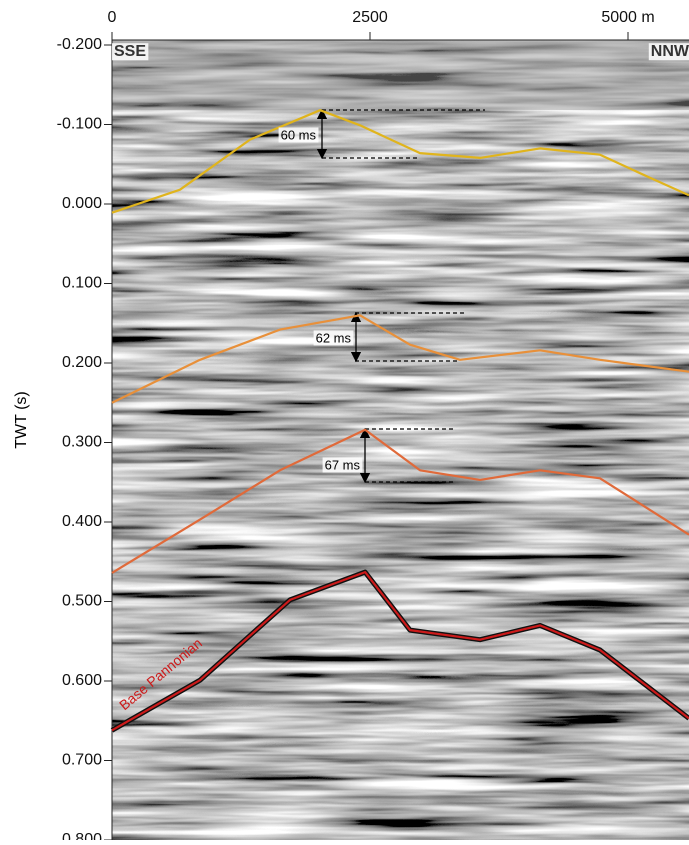  Describe the element at coordinates (82, 203) in the screenshot. I see `y-tick-label: 0.000` at that location.